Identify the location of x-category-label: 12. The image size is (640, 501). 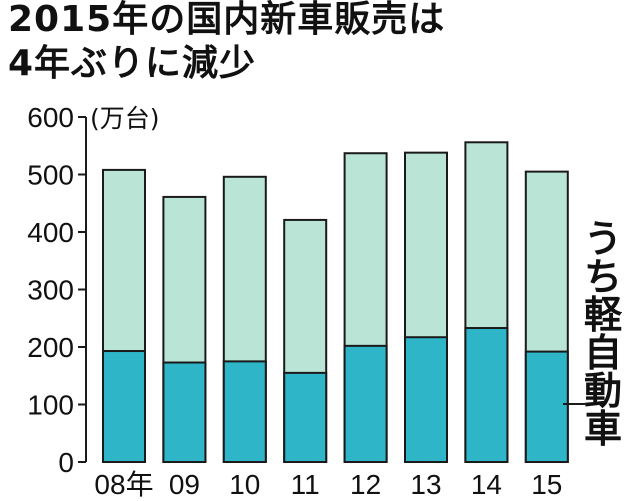
(365, 484).